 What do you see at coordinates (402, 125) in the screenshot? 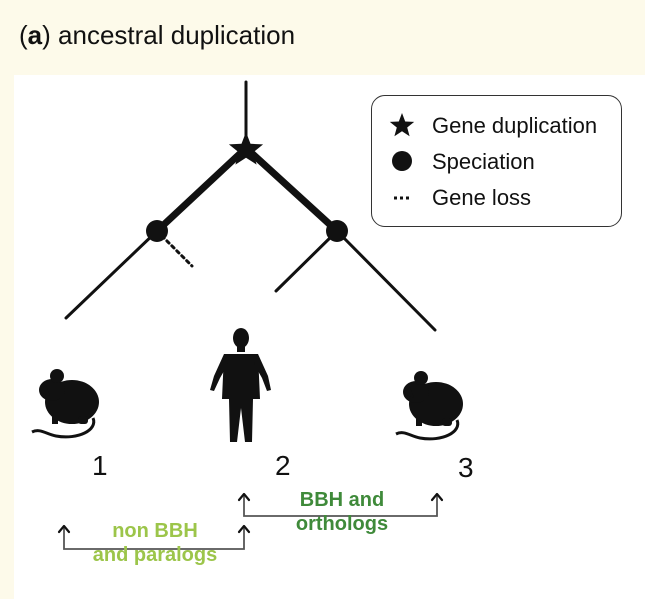
I see `star-icon` at bounding box center [402, 125].